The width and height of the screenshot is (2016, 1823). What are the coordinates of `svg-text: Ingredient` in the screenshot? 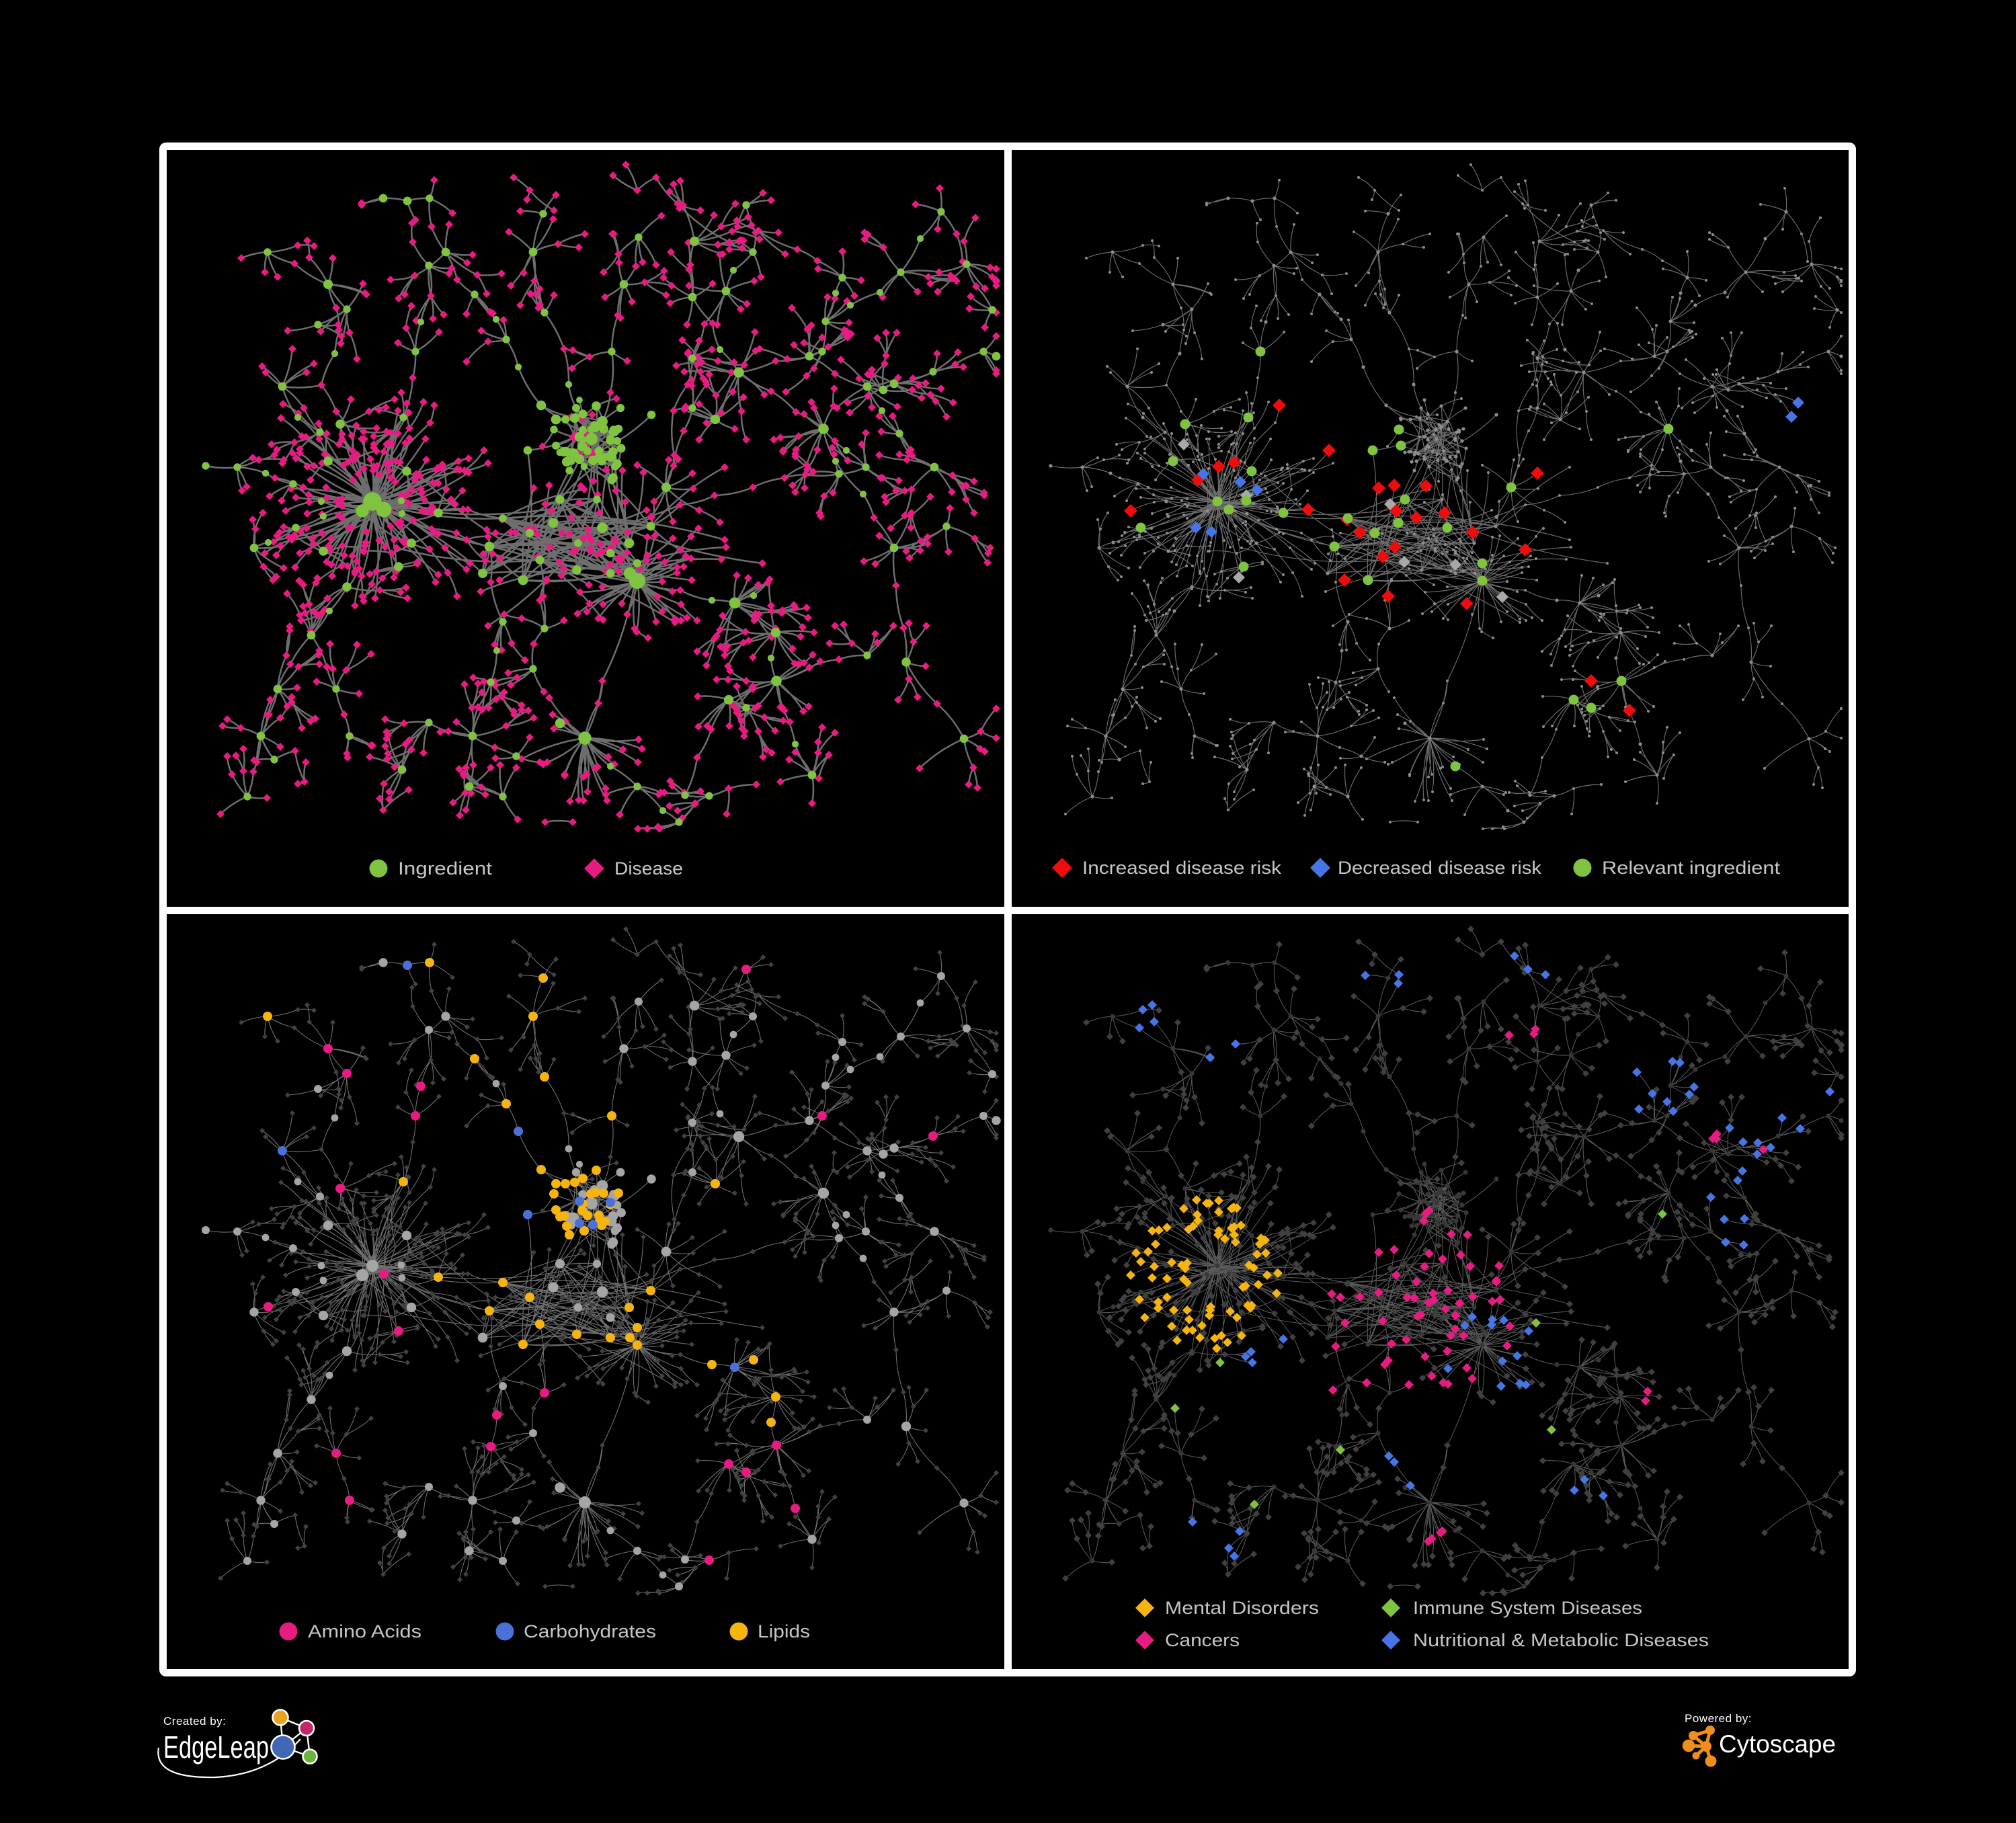 It's located at (445, 868).